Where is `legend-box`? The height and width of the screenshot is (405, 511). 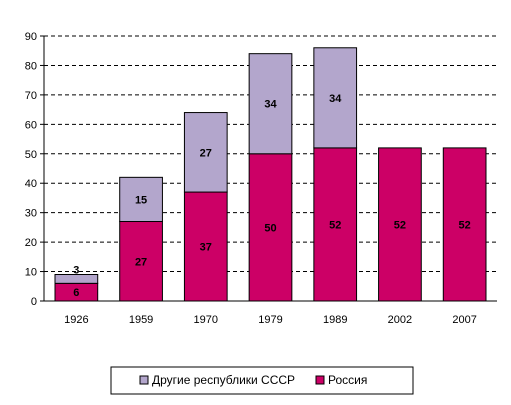 legend-box is located at coordinates (262, 380).